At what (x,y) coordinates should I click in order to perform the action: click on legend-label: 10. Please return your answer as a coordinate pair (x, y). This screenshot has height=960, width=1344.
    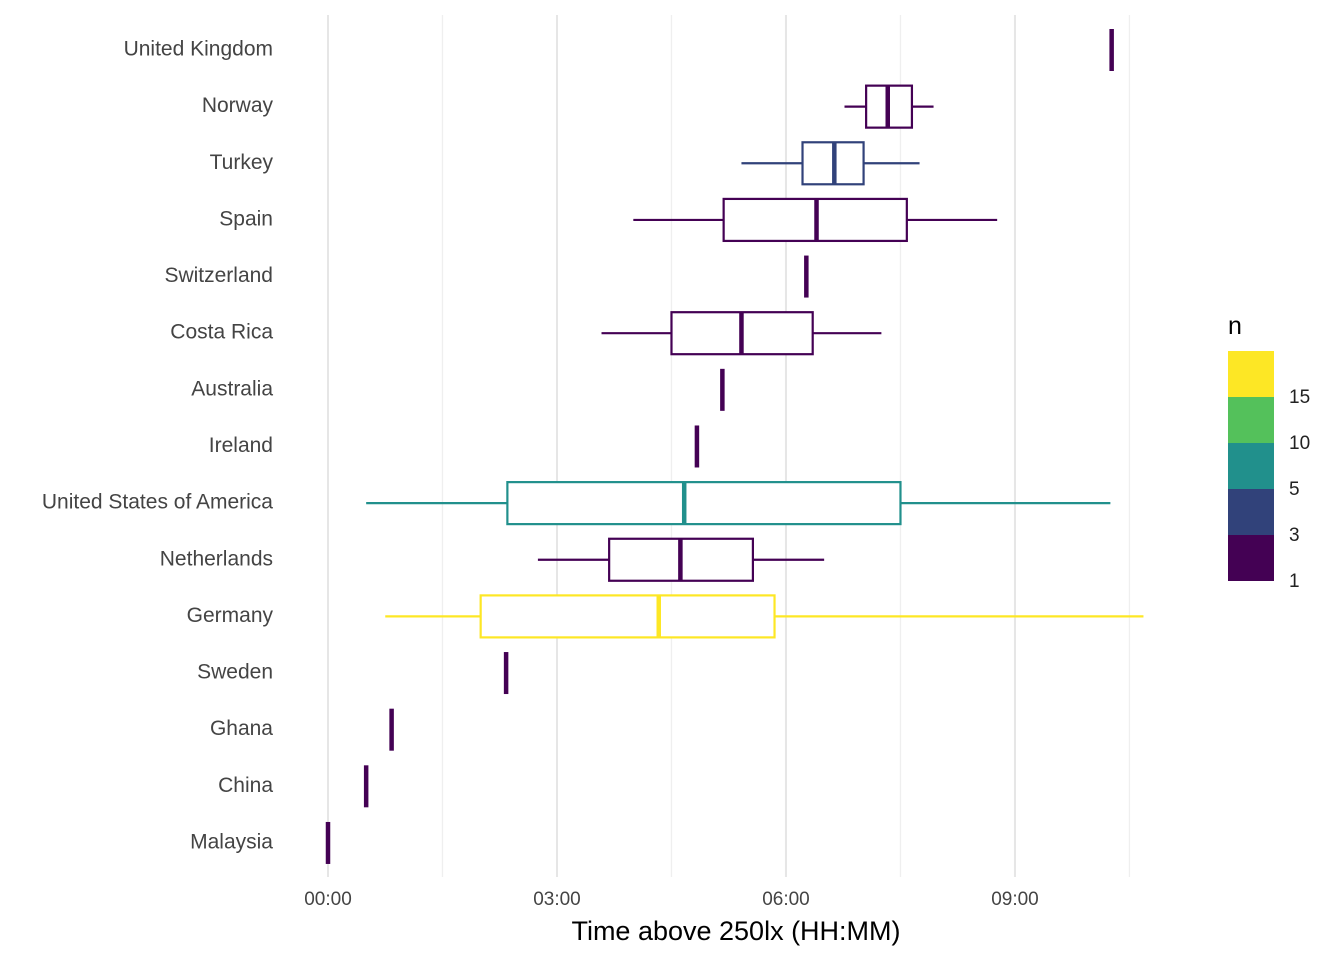
    Looking at the image, I should click on (1299, 443).